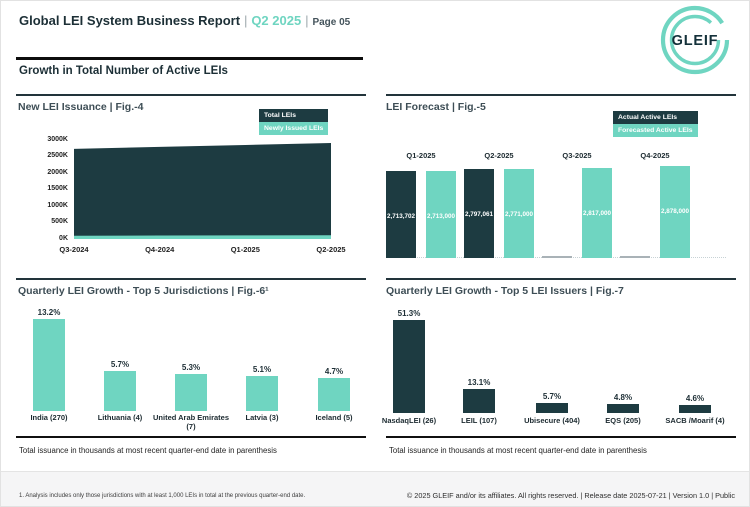  What do you see at coordinates (202, 237) in the screenshot?
I see `newly-issued-area` at bounding box center [202, 237].